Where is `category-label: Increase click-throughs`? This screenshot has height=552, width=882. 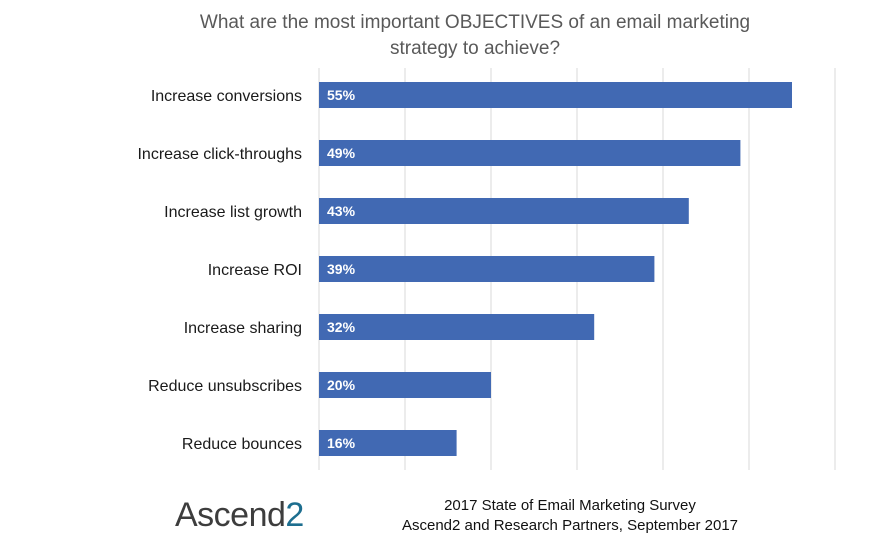
category-label: Increase click-throughs is located at coordinates (219, 154).